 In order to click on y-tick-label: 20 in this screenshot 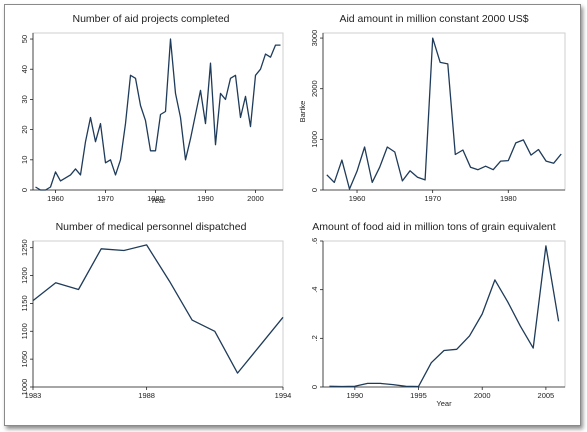, I will do `click(24, 129)`.